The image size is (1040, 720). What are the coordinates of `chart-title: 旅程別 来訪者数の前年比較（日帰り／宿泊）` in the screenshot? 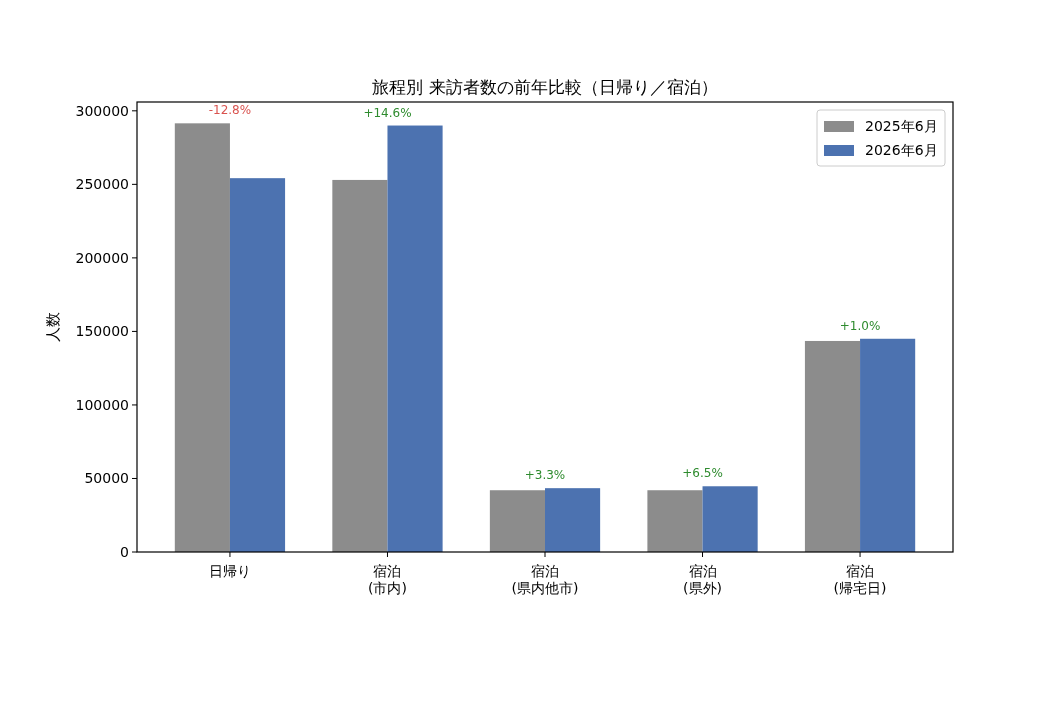 It's located at (545, 87).